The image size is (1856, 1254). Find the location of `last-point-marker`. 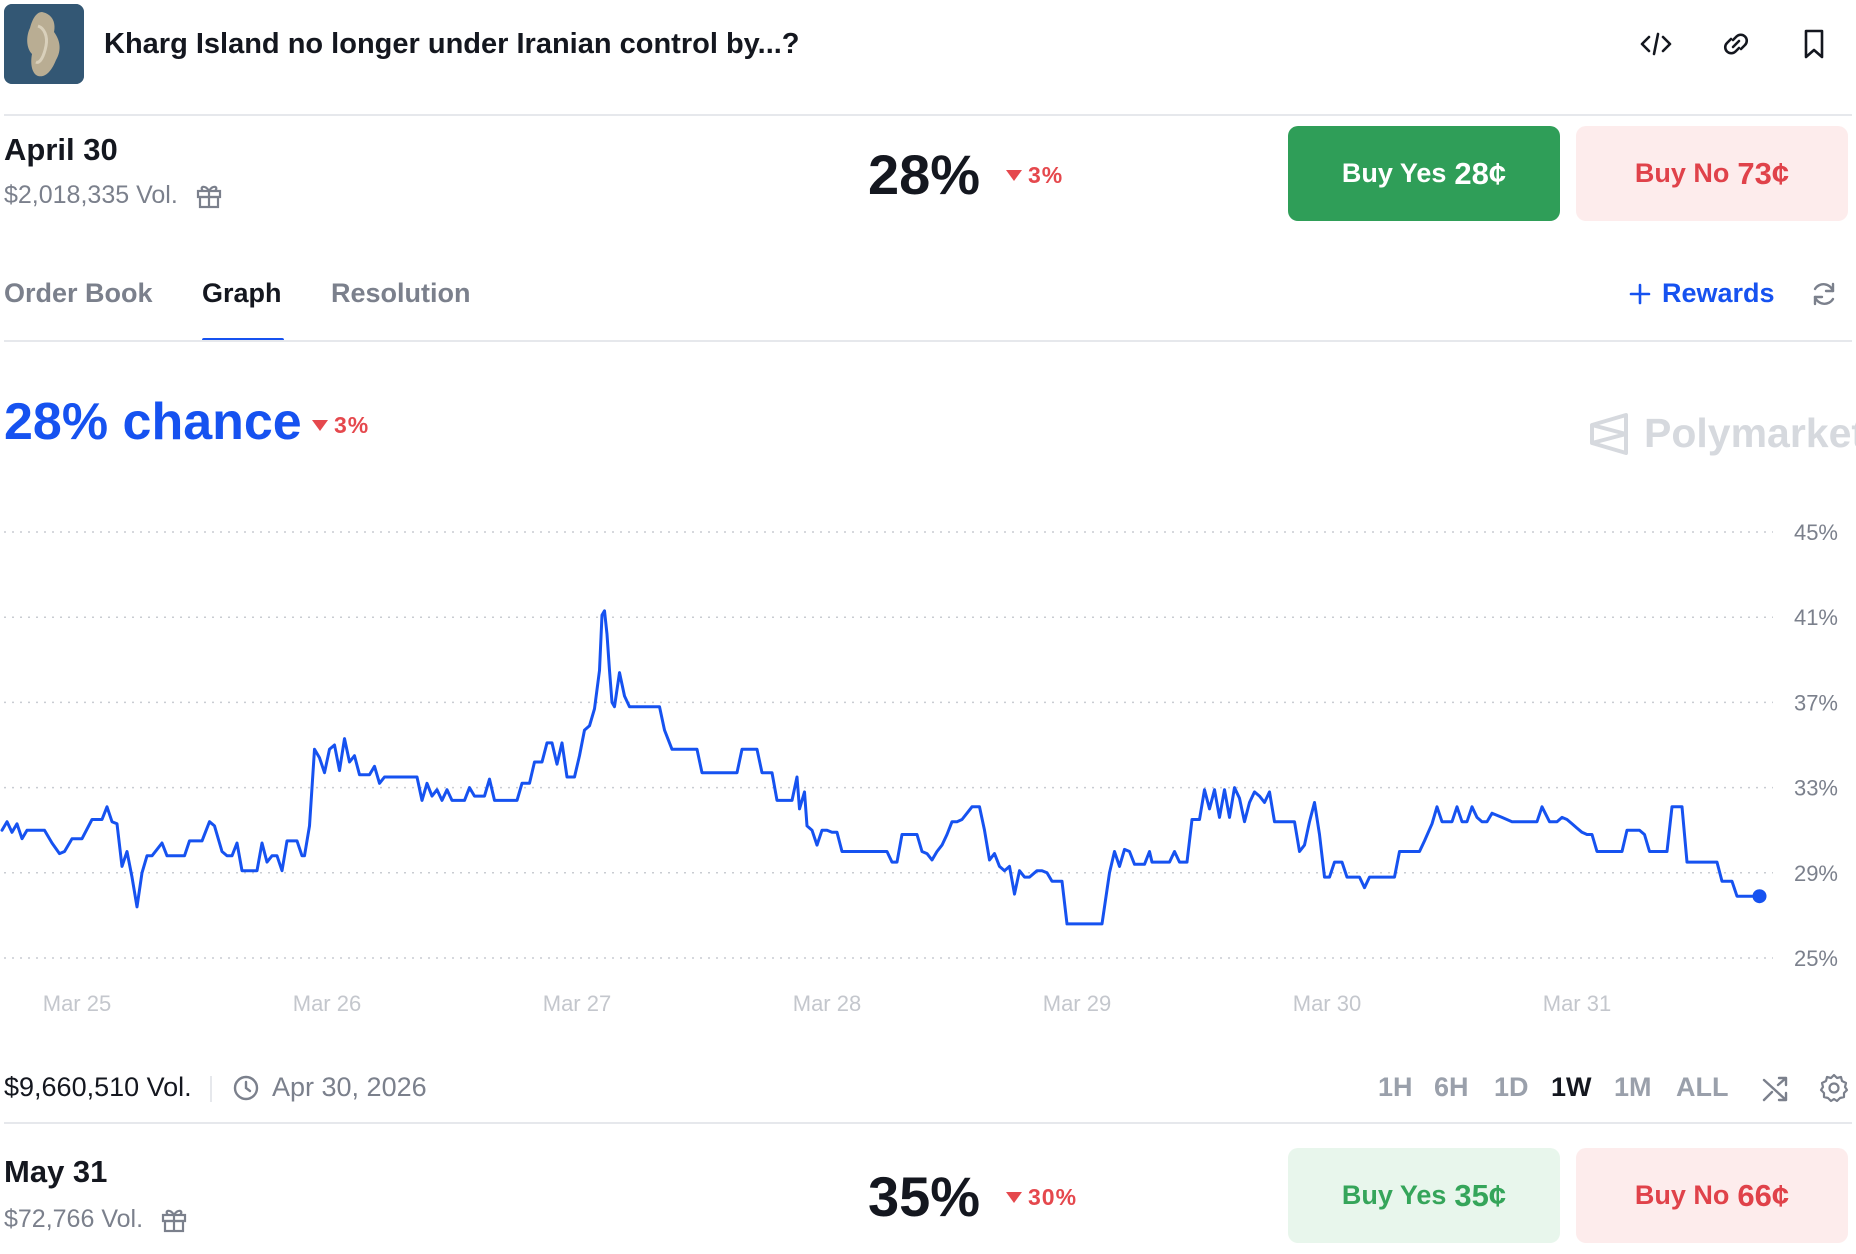

last-point-marker is located at coordinates (1759, 896).